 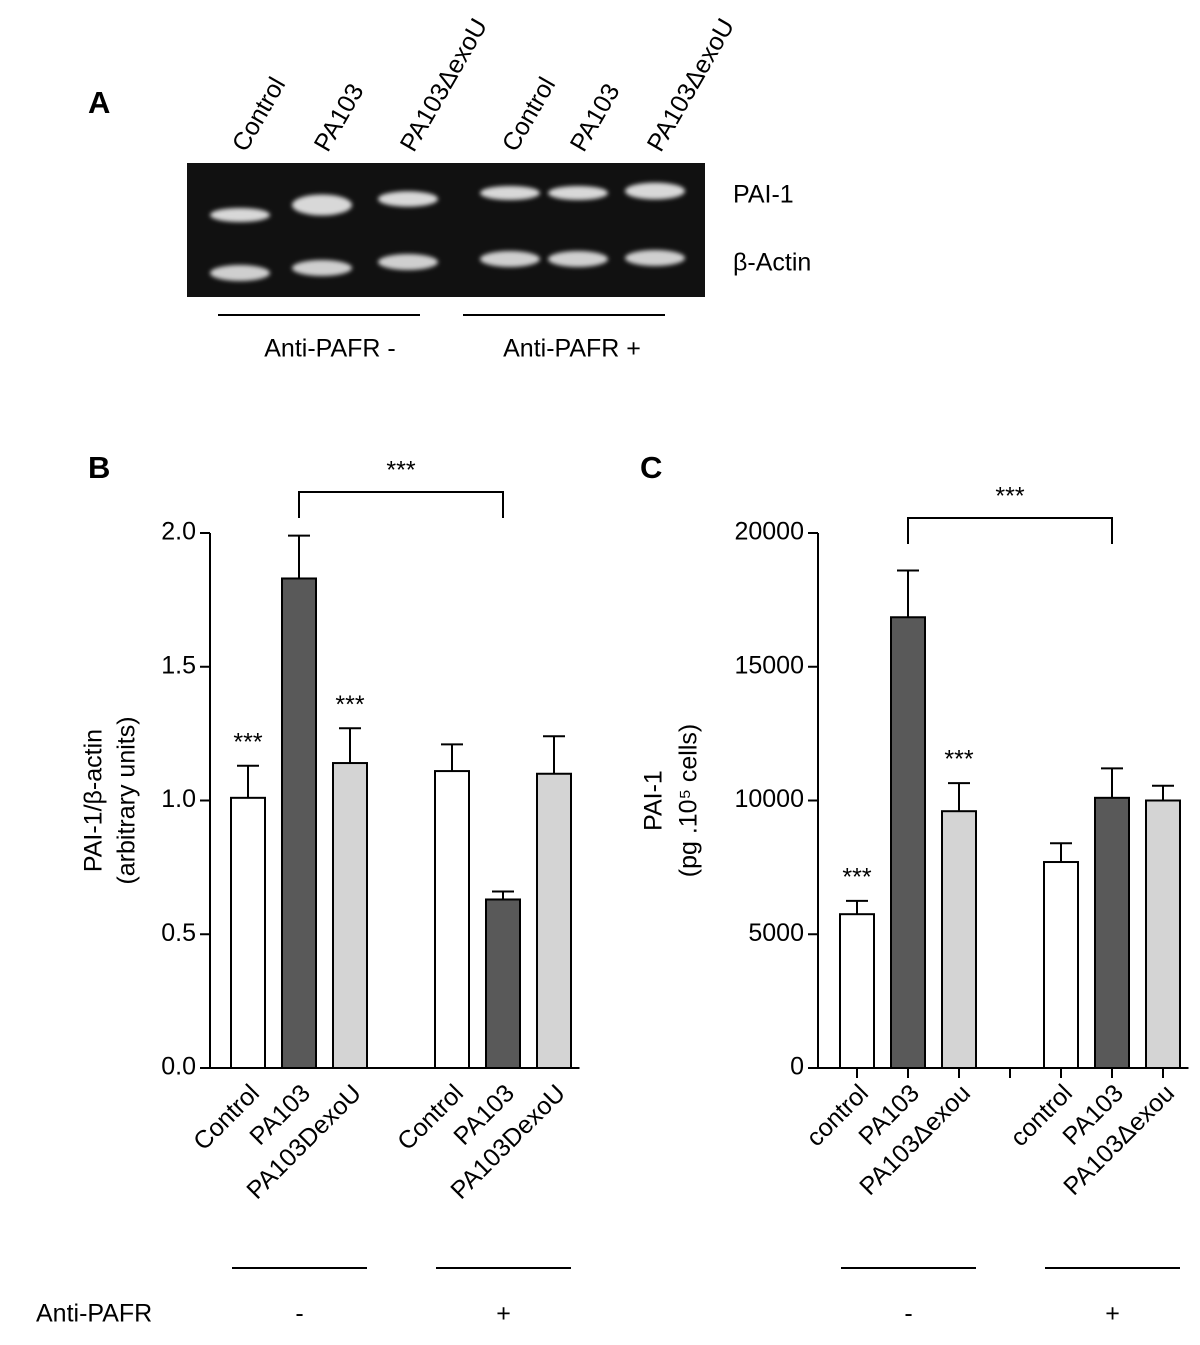 I want to click on y-tick-label: 1.0, so click(x=178, y=799).